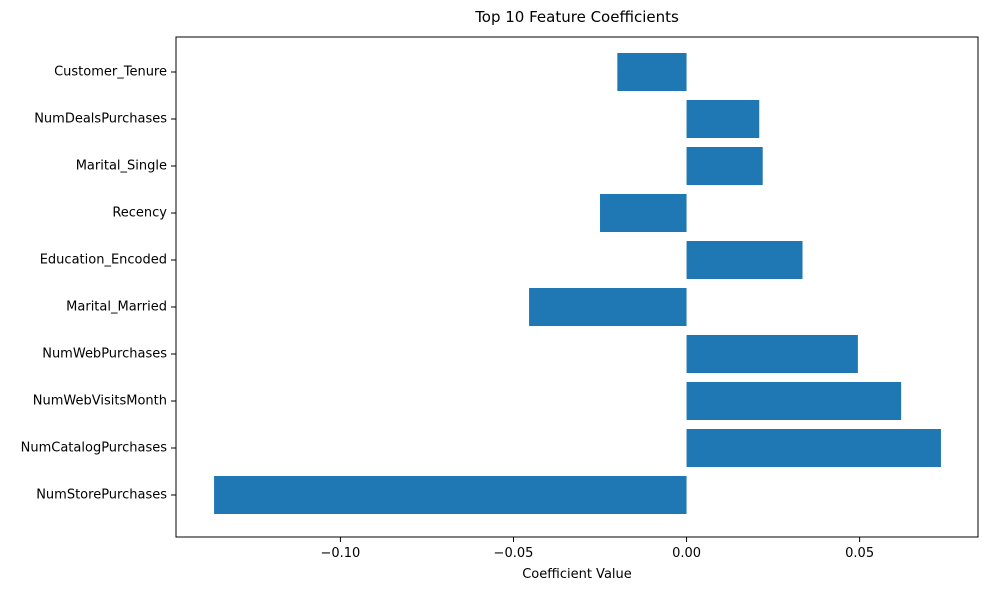  Describe the element at coordinates (724, 166) in the screenshot. I see `bar-marital-single` at that location.